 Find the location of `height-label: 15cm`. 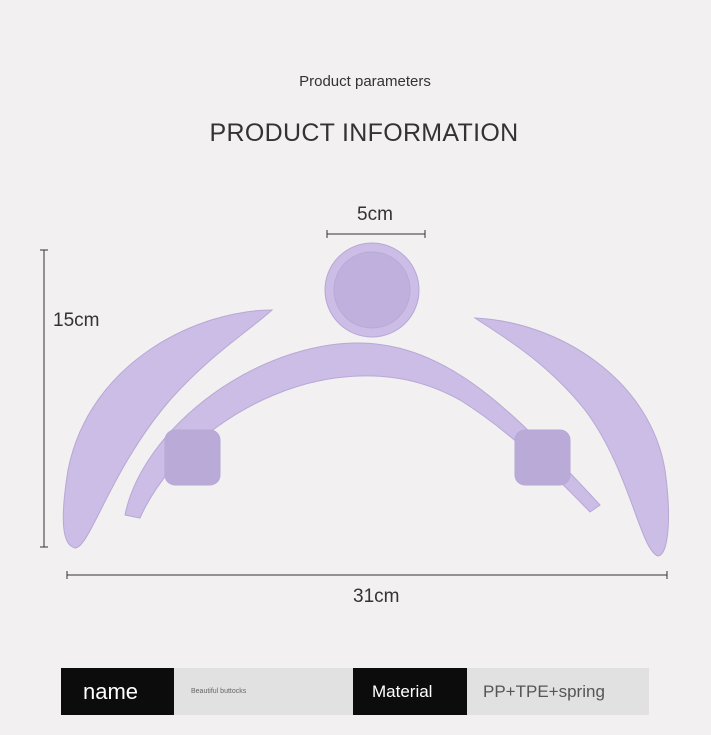

height-label: 15cm is located at coordinates (76, 320).